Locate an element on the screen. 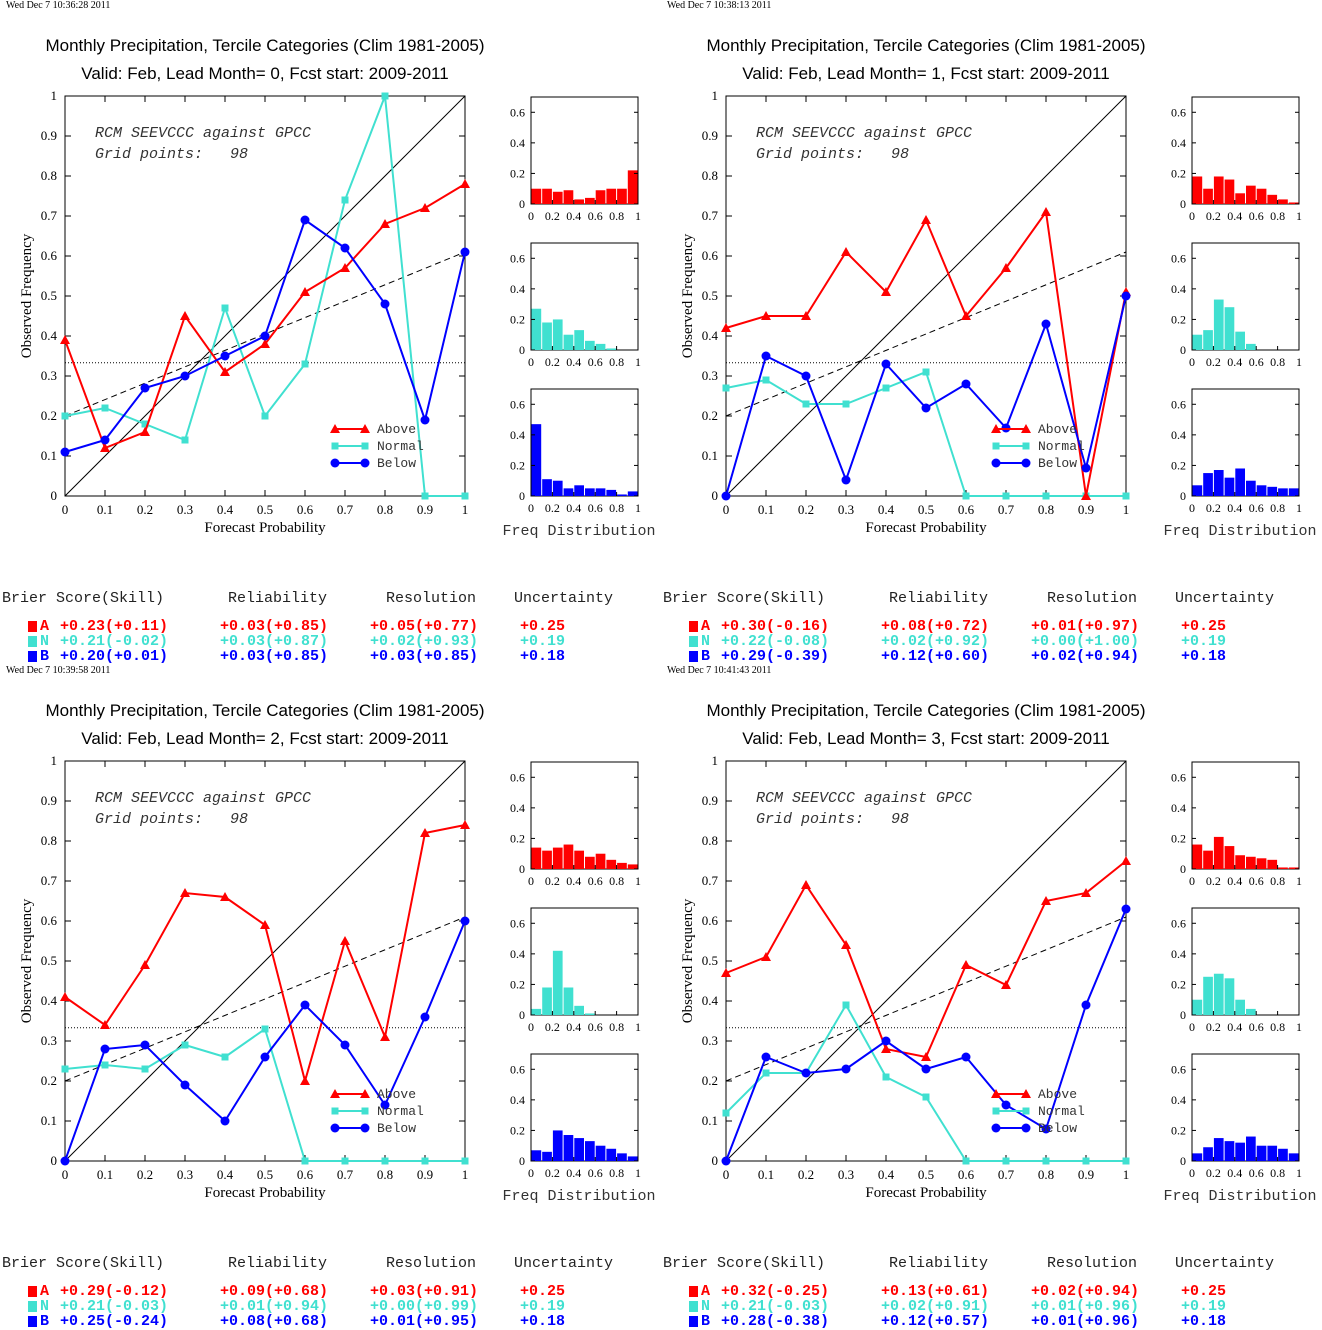 The height and width of the screenshot is (1330, 1322). hist-x-tick-label: 0.2 is located at coordinates (552, 362).